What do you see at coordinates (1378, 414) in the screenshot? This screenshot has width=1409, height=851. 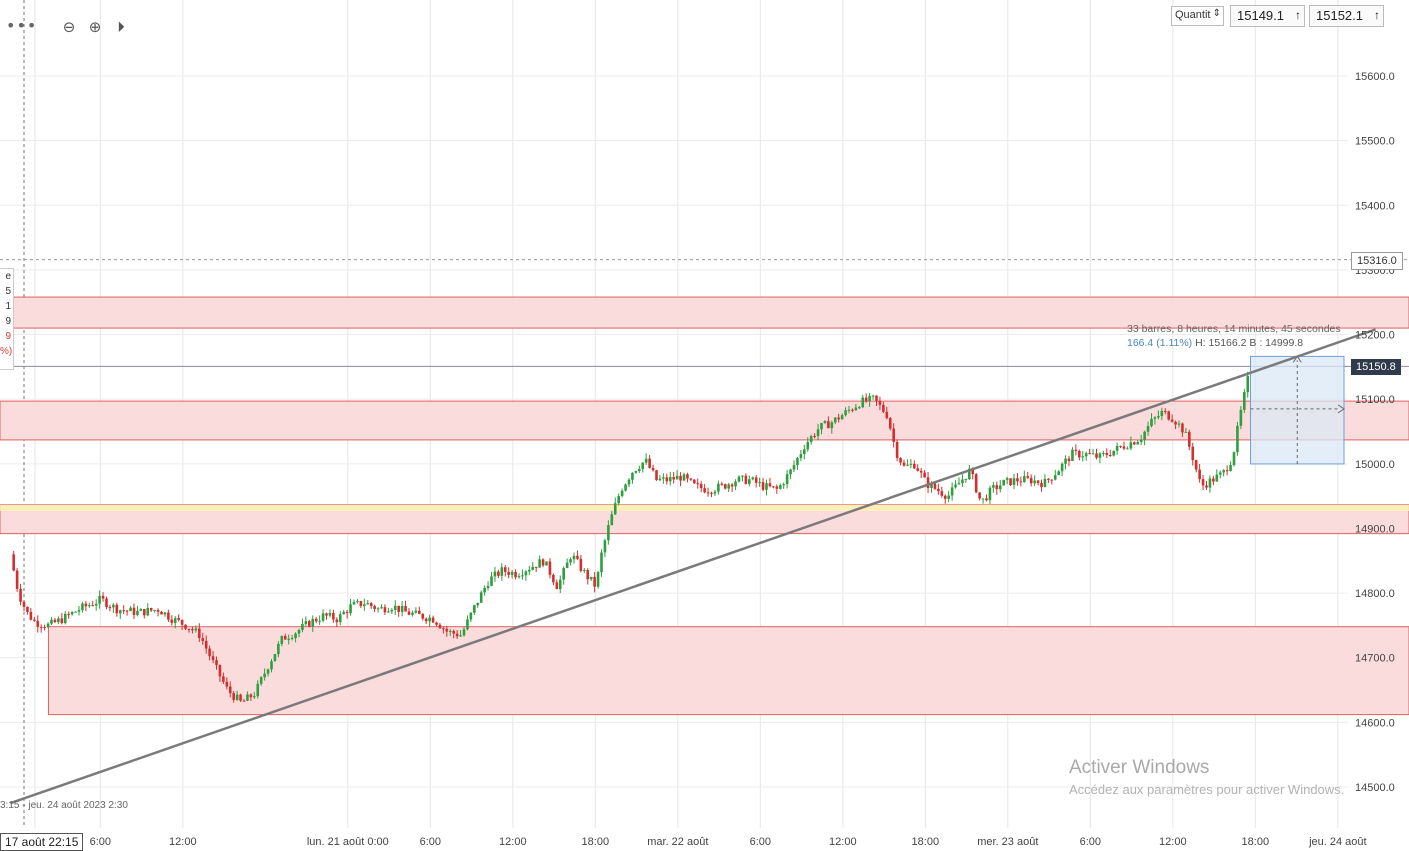 I see `price-axis` at bounding box center [1378, 414].